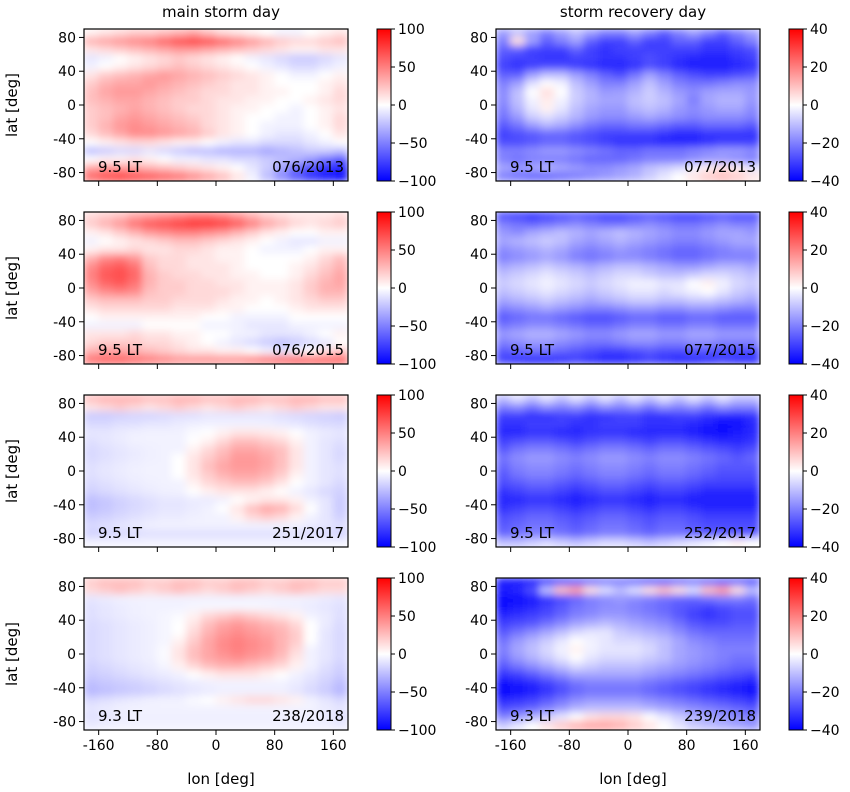  Describe the element at coordinates (221, 779) in the screenshot. I see `x-axis-label-left: lon [deg]` at that location.